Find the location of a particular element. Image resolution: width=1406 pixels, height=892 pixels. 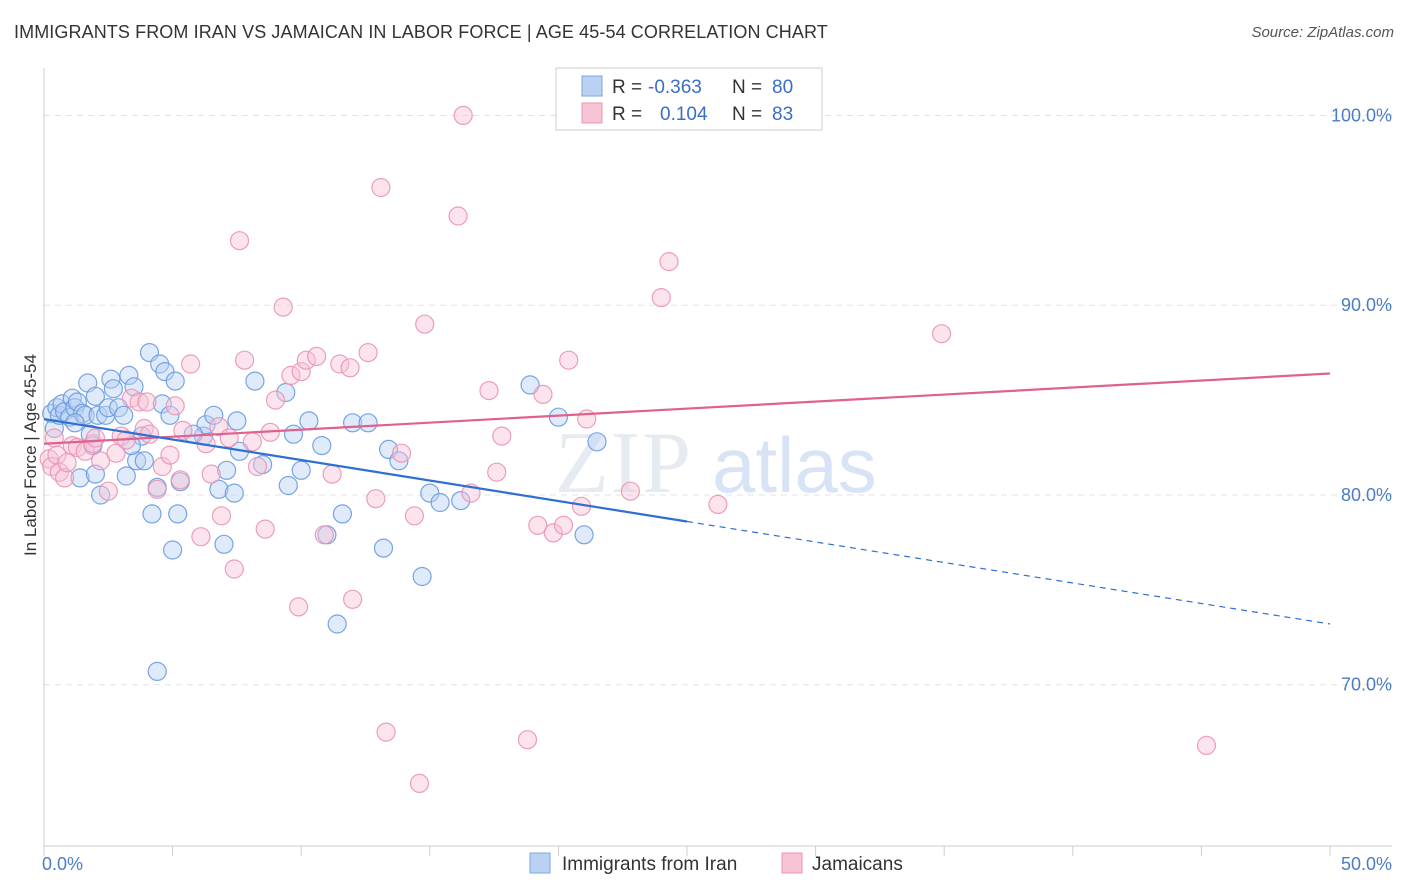

trend-line-iran-extension is located at coordinates (1008, 572).